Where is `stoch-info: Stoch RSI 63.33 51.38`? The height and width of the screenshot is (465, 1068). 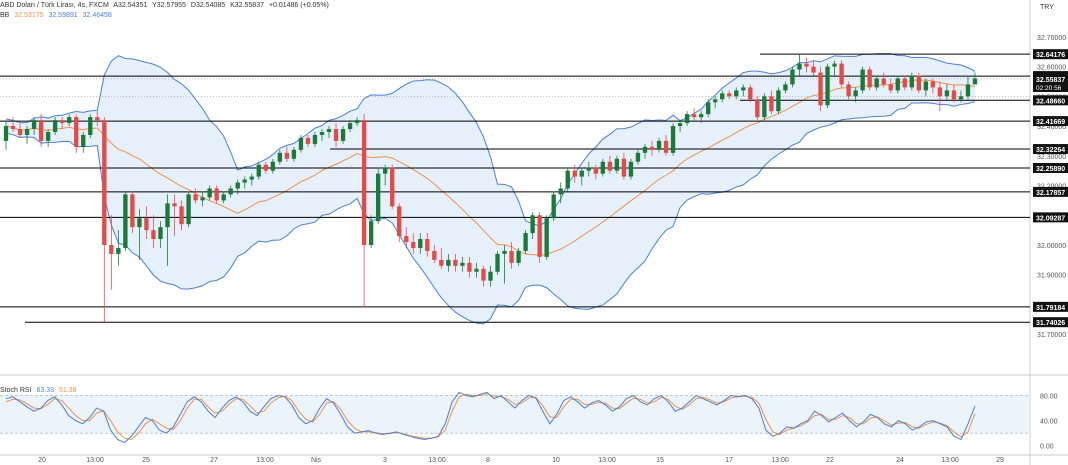 stoch-info: Stoch RSI 63.33 51.38 is located at coordinates (39, 390).